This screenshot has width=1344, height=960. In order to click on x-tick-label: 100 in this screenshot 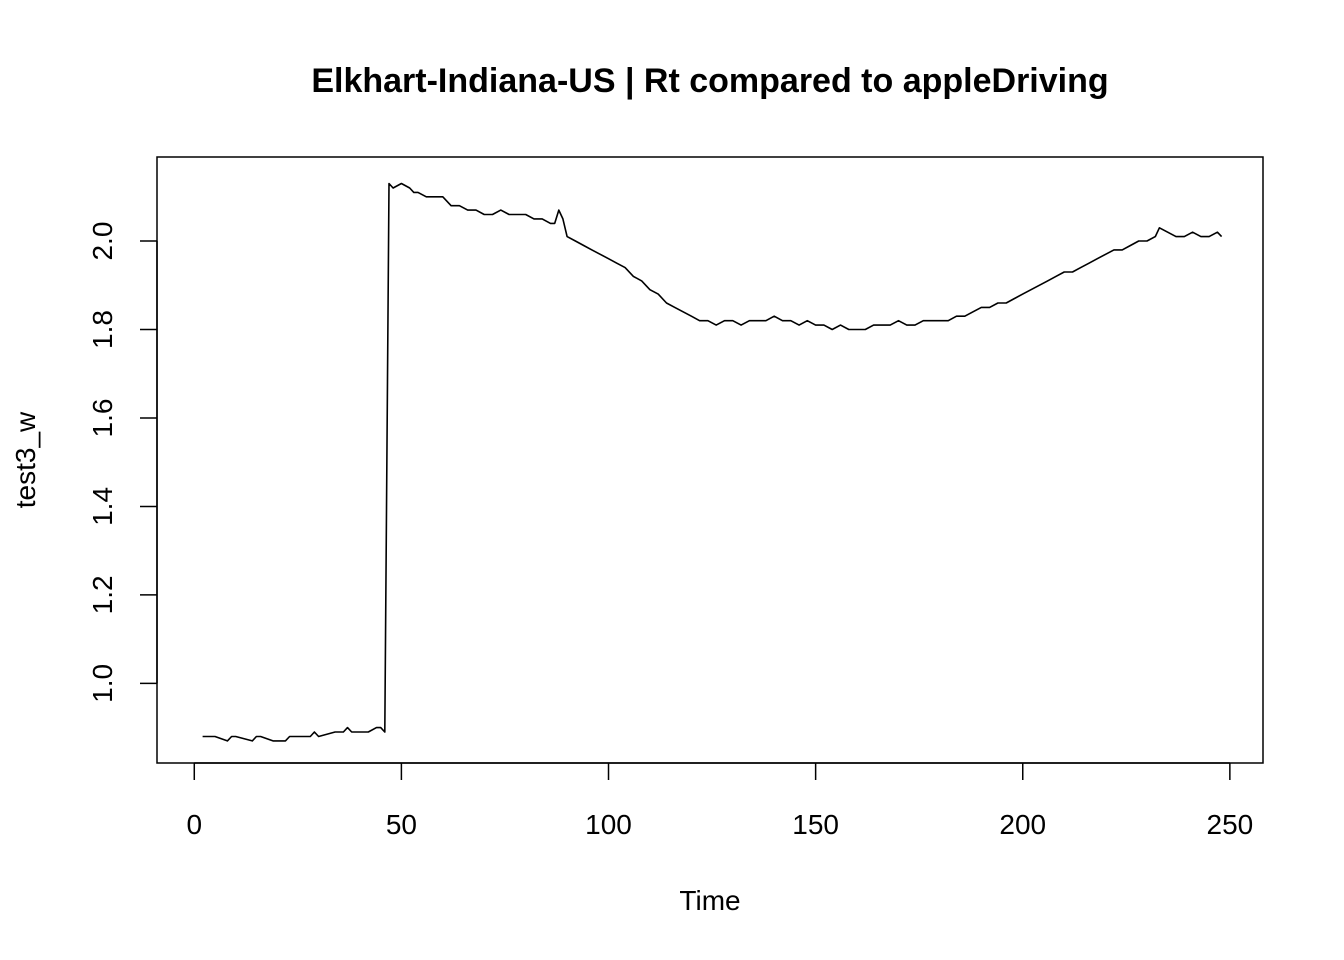, I will do `click(608, 824)`.